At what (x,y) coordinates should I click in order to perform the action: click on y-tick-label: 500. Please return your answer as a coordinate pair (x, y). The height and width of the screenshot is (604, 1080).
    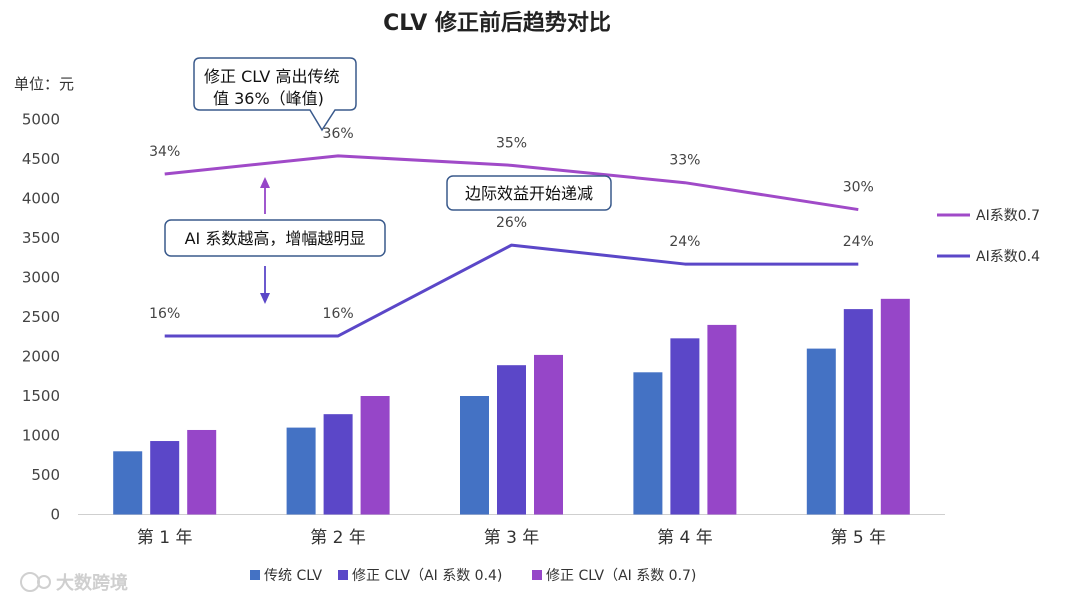
    Looking at the image, I should click on (45, 475).